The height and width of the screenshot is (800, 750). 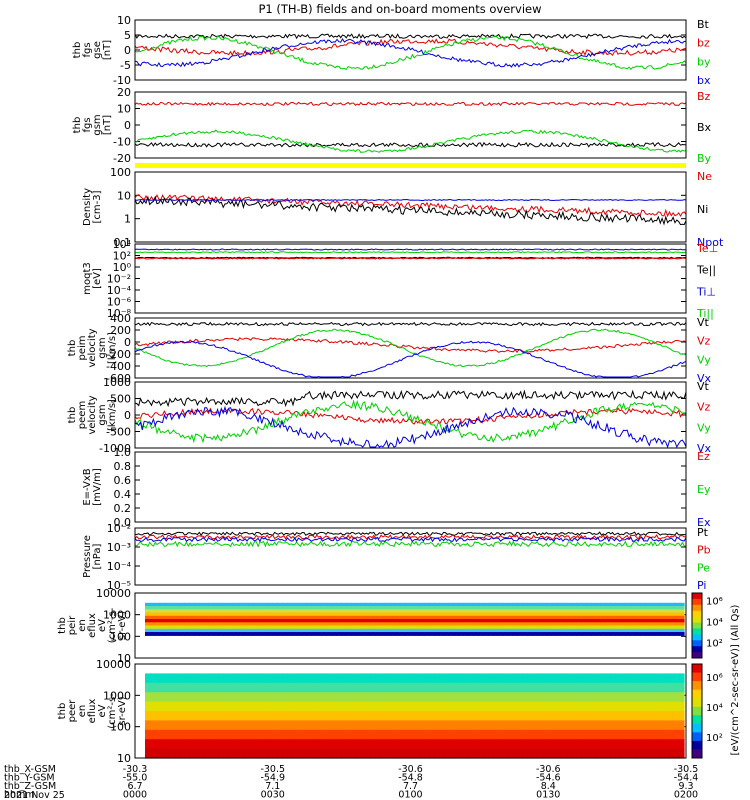 What do you see at coordinates (697, 711) in the screenshot?
I see `colorbar-frame` at bounding box center [697, 711].